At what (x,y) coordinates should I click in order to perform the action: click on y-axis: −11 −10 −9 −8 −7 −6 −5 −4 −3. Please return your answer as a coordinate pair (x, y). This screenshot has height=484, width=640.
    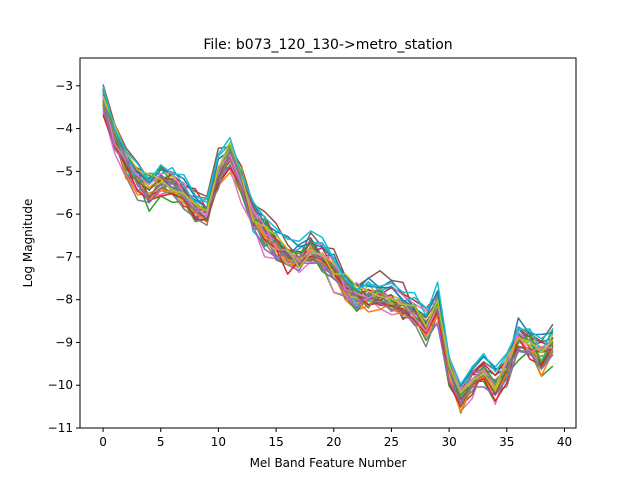
    Looking at the image, I should click on (64, 257).